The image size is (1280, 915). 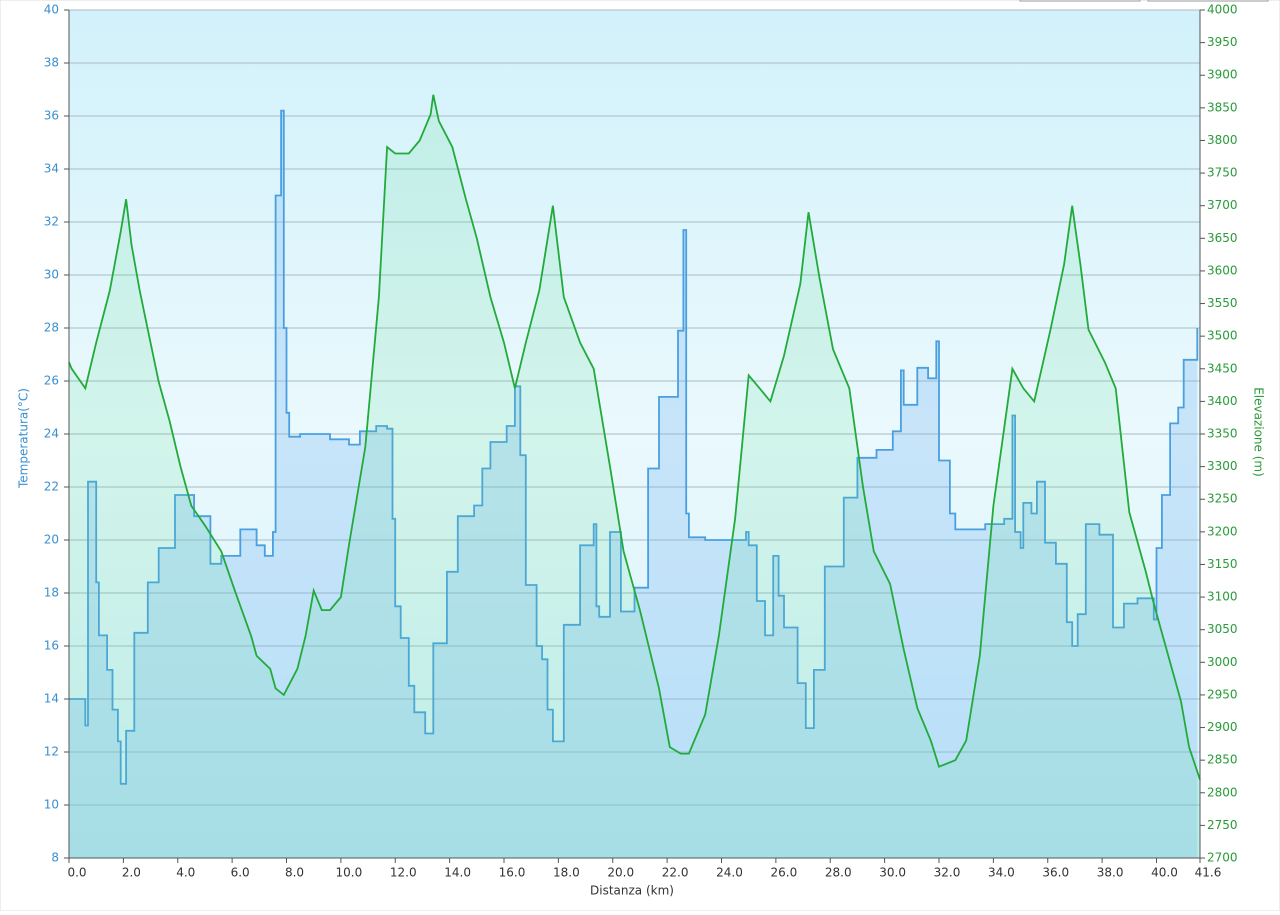 What do you see at coordinates (1222, 531) in the screenshot?
I see `y2-tick-label: 3200` at bounding box center [1222, 531].